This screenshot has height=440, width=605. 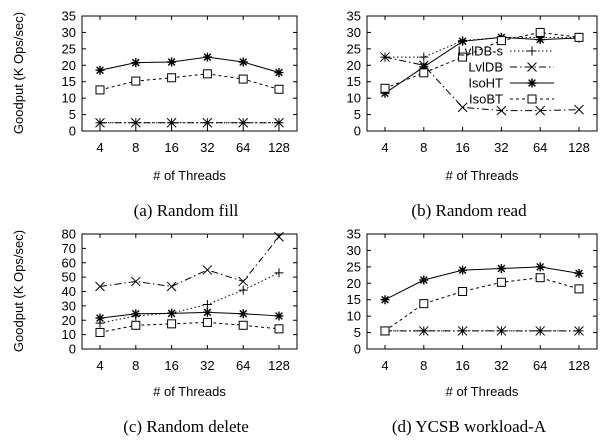 I want to click on legend-label: LvlDB, so click(x=485, y=67).